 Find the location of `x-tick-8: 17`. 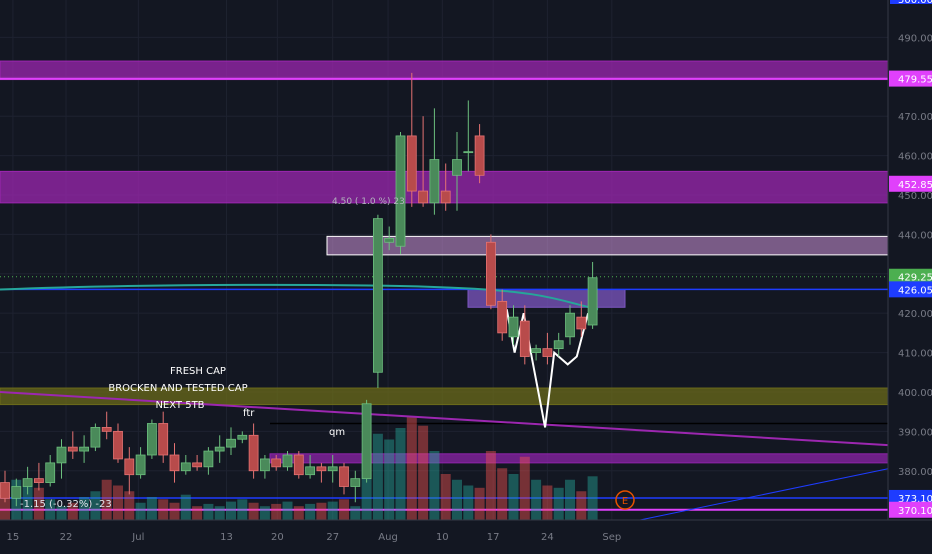

x-tick-8: 17 is located at coordinates (493, 537).